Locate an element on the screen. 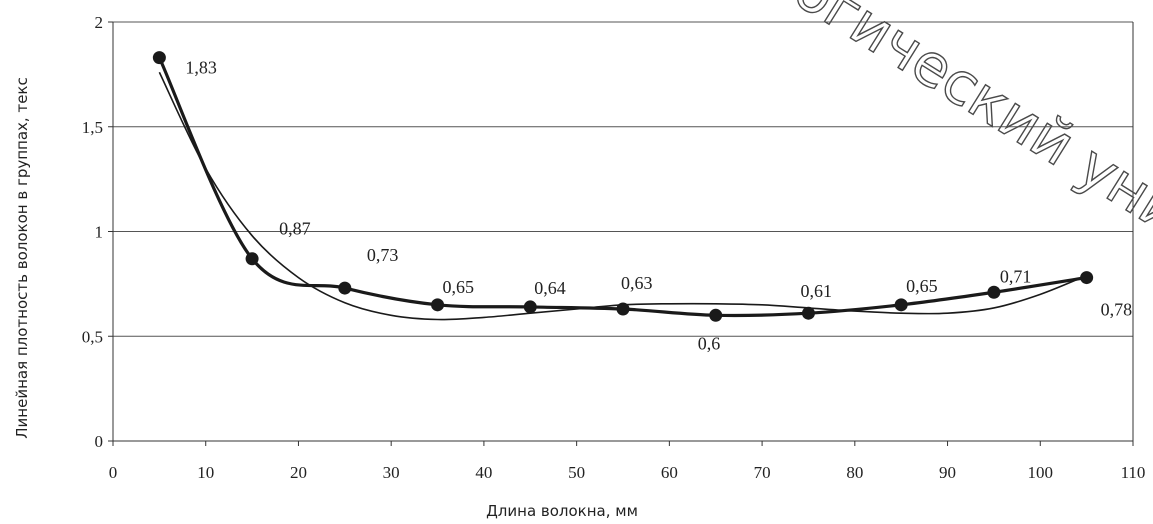 Image resolution: width=1153 pixels, height=524 pixels. x-axis-title: Длина волокна, мм is located at coordinates (562, 511).